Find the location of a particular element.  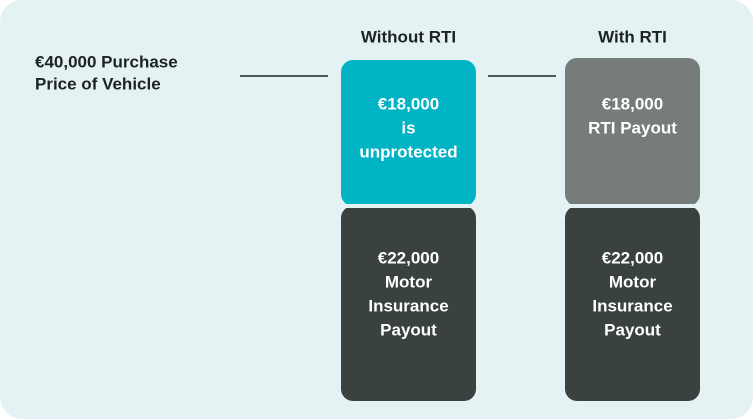

label-line: €40,000 Purchase is located at coordinates (106, 61).